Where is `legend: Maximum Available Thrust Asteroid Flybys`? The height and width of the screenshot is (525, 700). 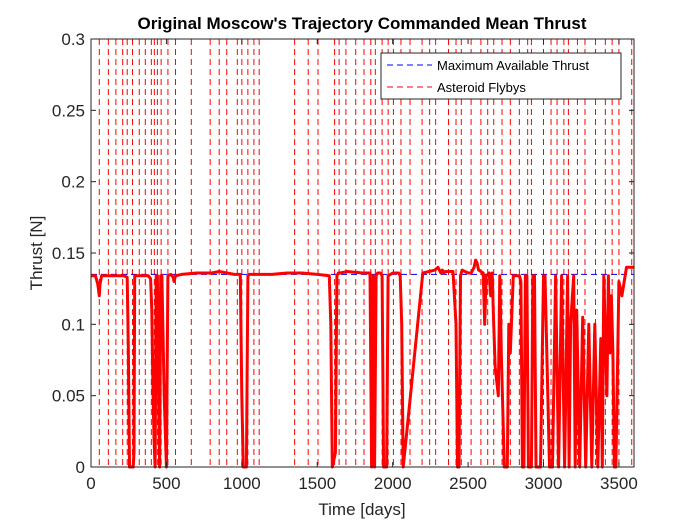
legend: Maximum Available Thrust Asteroid Flybys is located at coordinates (501, 76).